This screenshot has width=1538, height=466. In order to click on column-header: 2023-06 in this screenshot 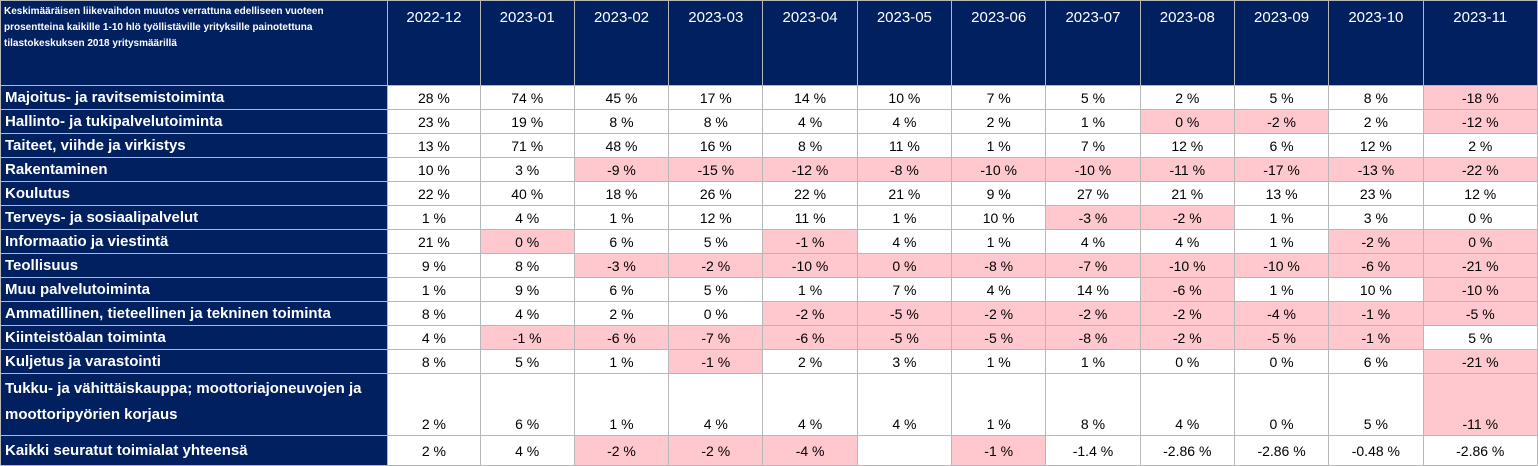, I will do `click(999, 43)`.